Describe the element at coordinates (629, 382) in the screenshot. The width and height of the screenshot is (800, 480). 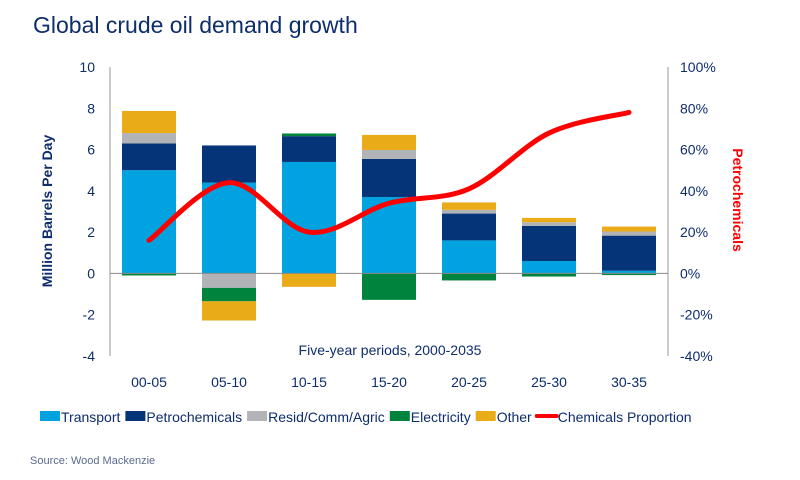
I see `x-tick-label: 30-35` at that location.